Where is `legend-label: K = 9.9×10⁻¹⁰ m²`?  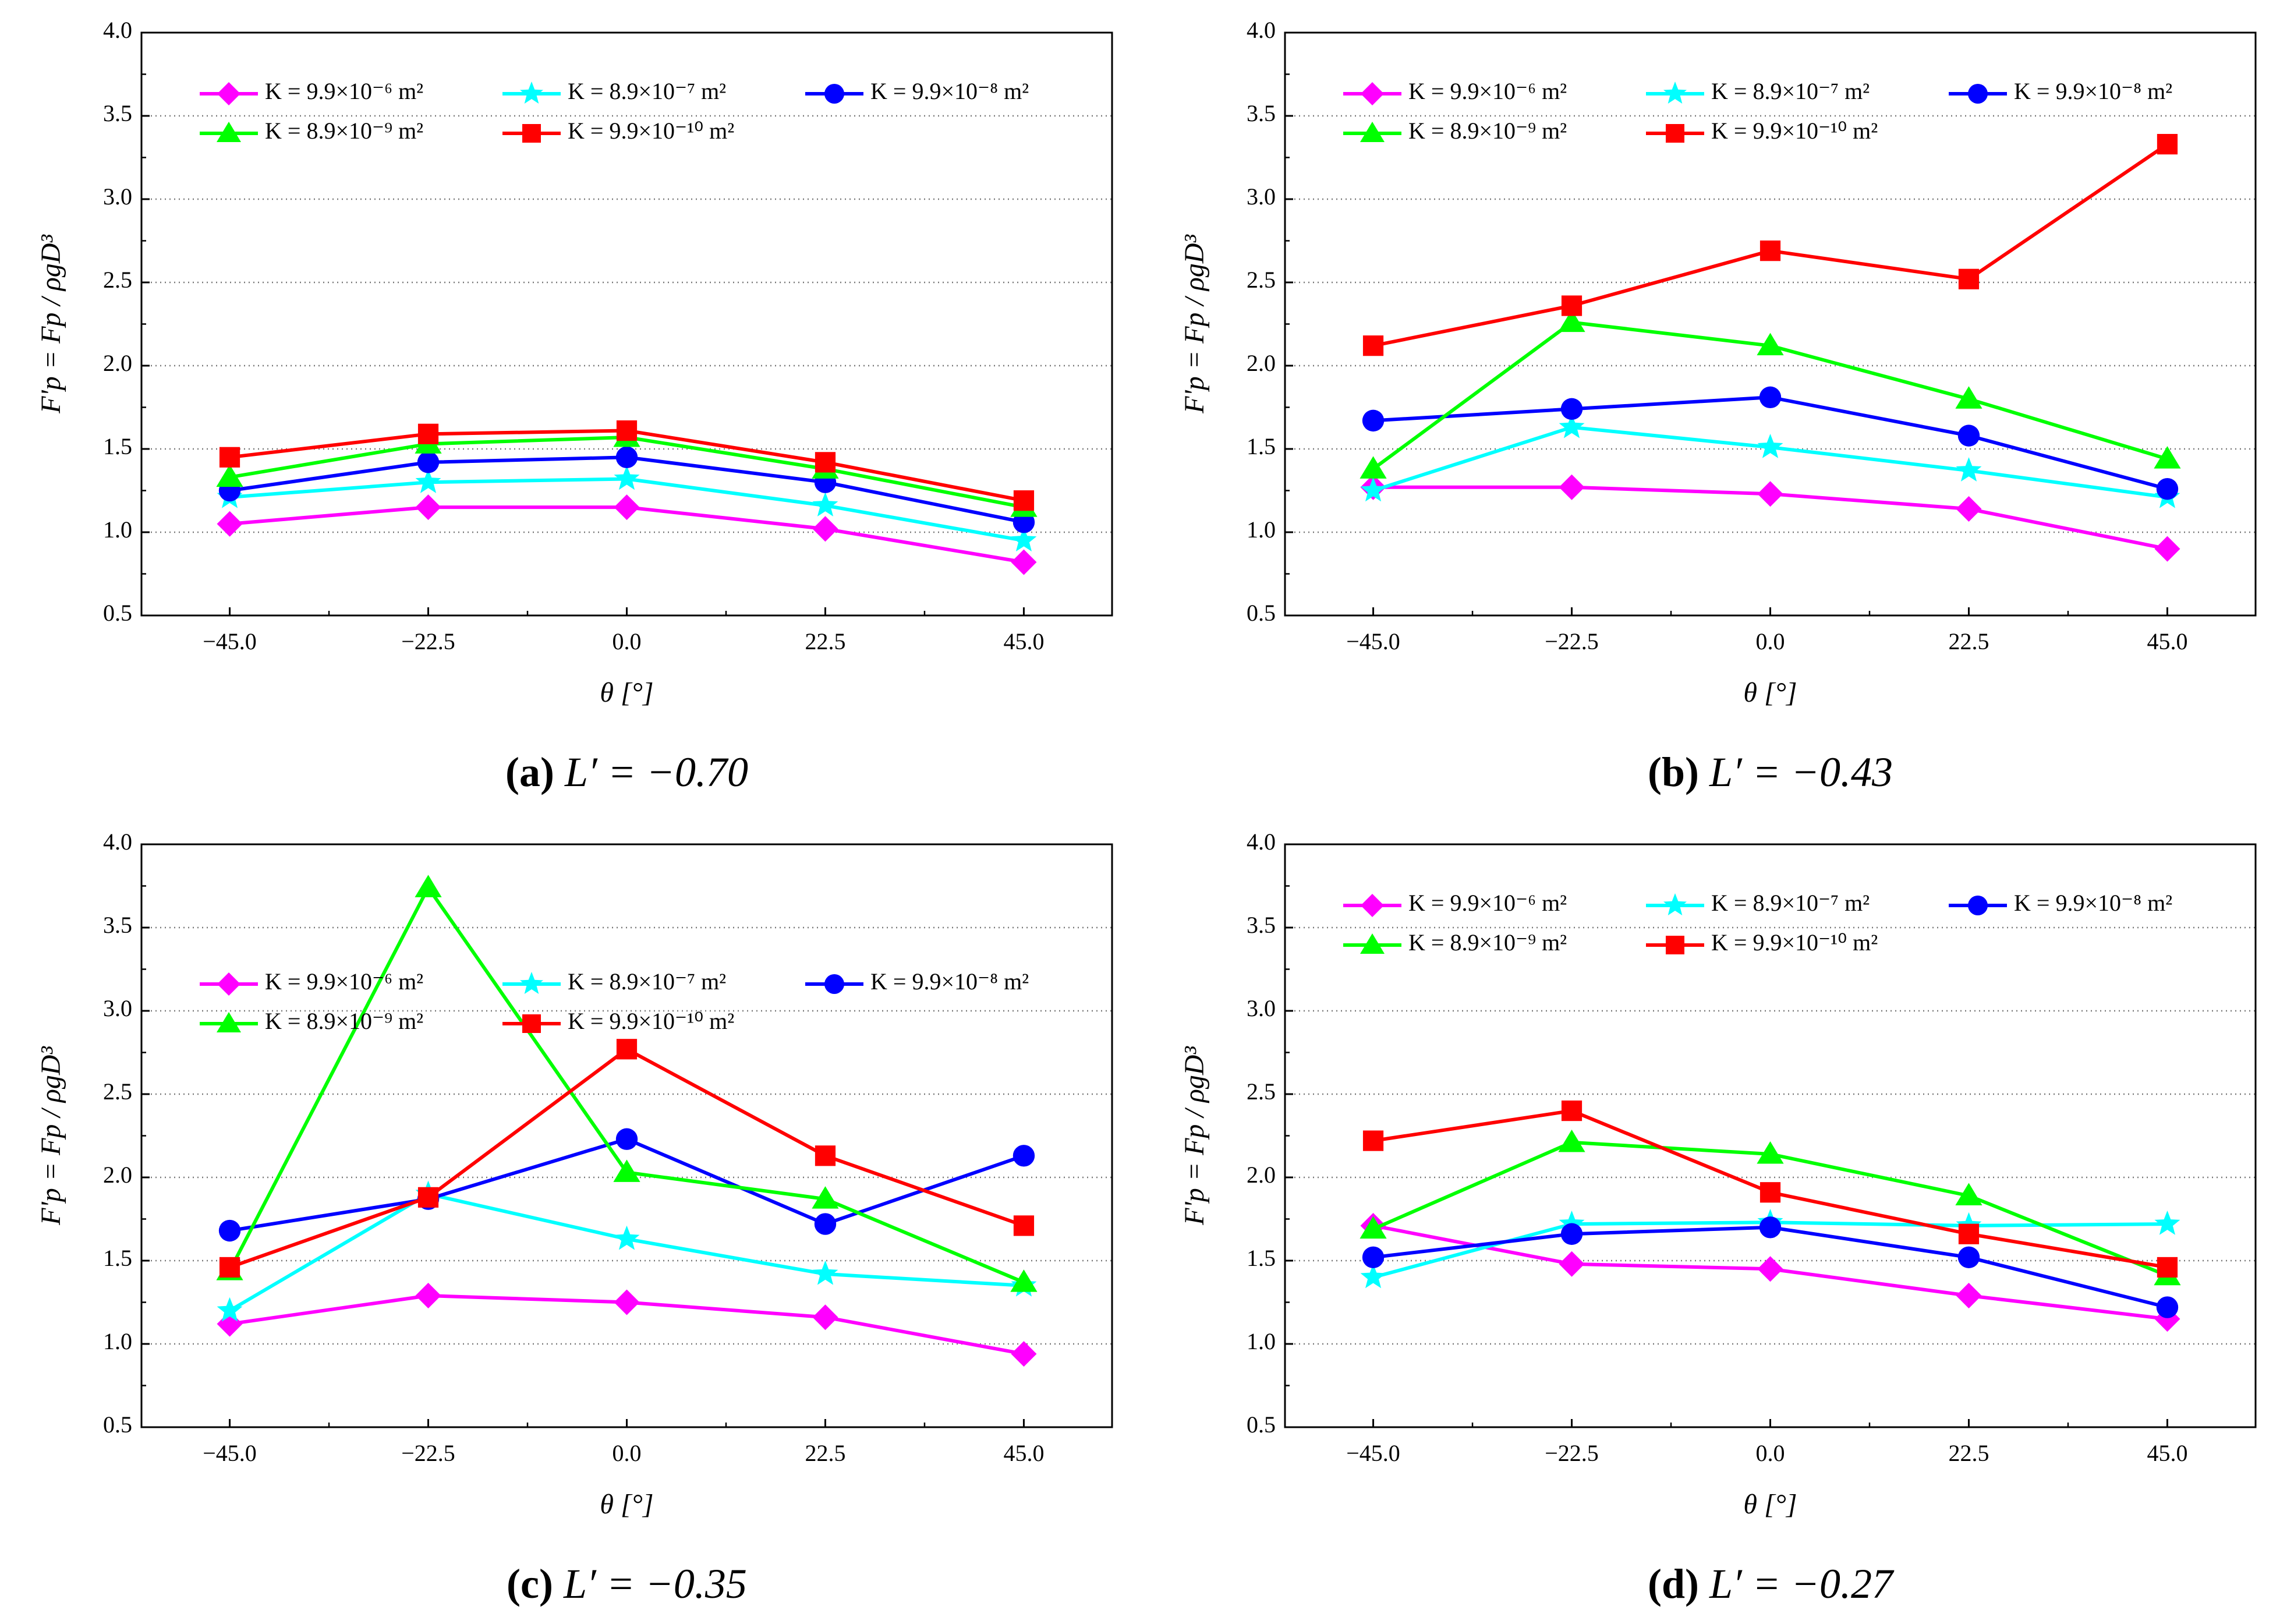 legend-label: K = 9.9×10⁻¹⁰ m² is located at coordinates (1794, 131).